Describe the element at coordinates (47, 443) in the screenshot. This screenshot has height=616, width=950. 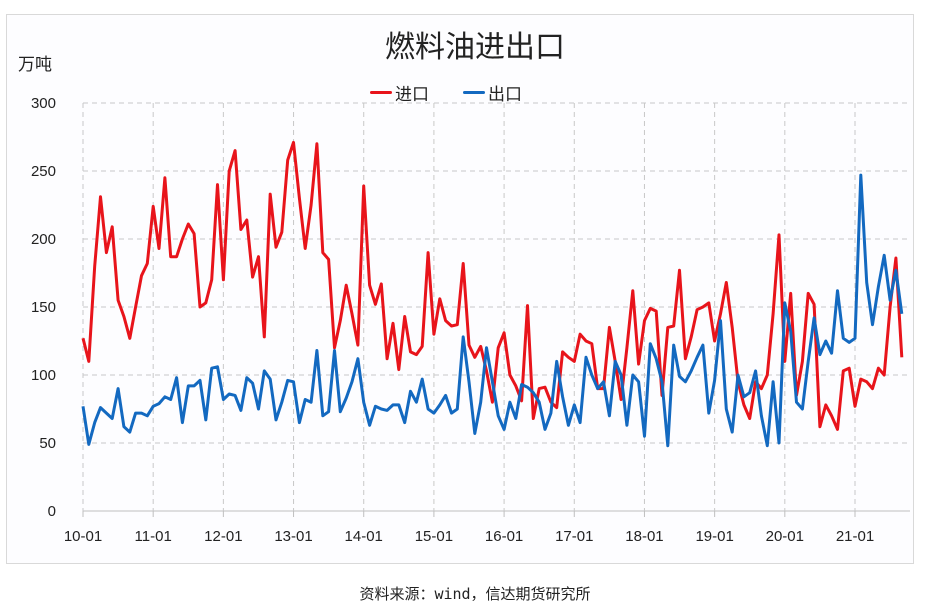
I see `y-tick-label: 50` at that location.